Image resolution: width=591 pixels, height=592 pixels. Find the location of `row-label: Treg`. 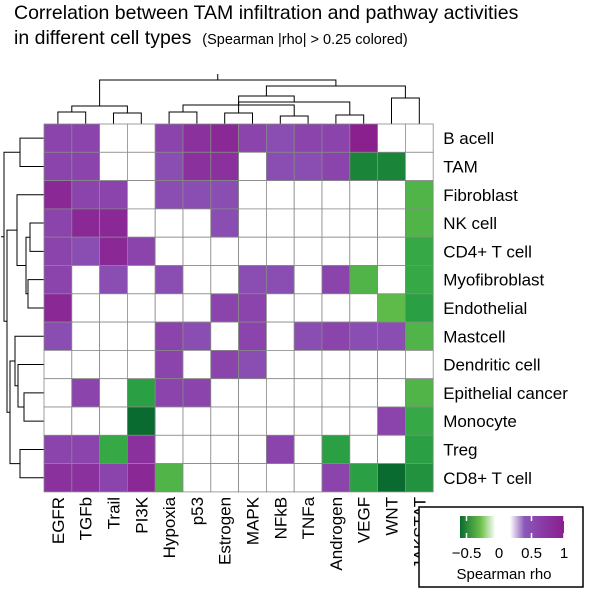

row-label: Treg is located at coordinates (460, 449).